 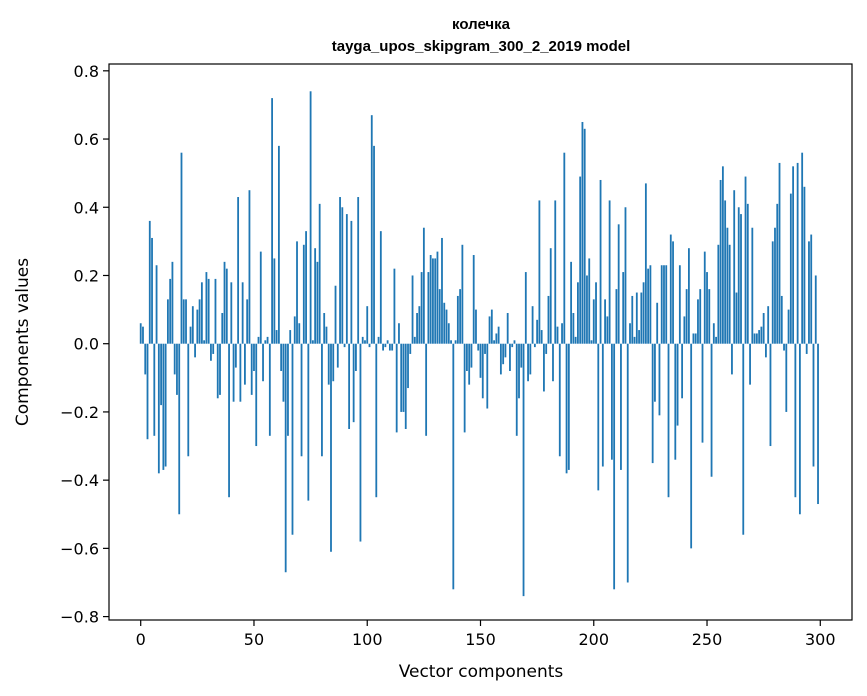 I want to click on x-tick-label: 250, so click(x=707, y=639).